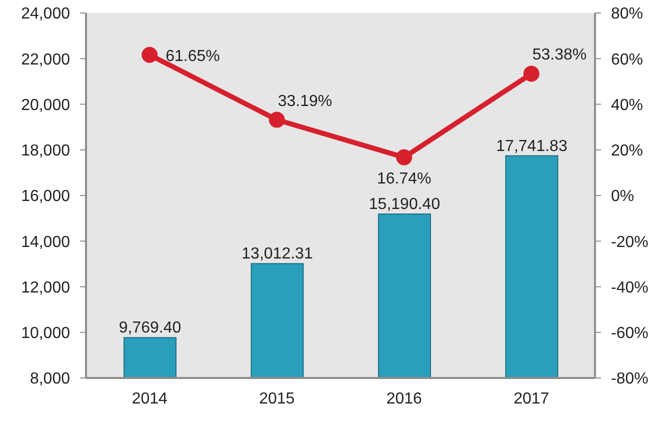 The width and height of the screenshot is (660, 421). What do you see at coordinates (193, 56) in the screenshot?
I see `data-label: 61.65%` at bounding box center [193, 56].